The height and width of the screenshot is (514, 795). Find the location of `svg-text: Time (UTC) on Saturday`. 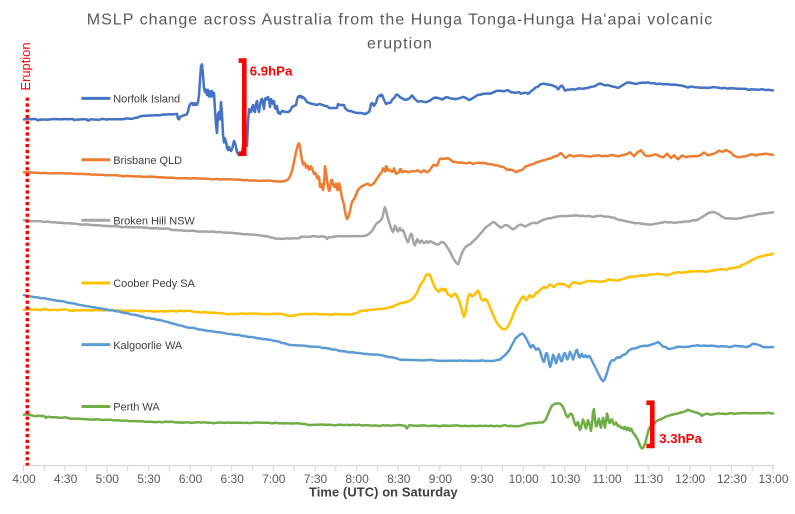

svg-text: Time (UTC) on Saturday is located at coordinates (384, 492).